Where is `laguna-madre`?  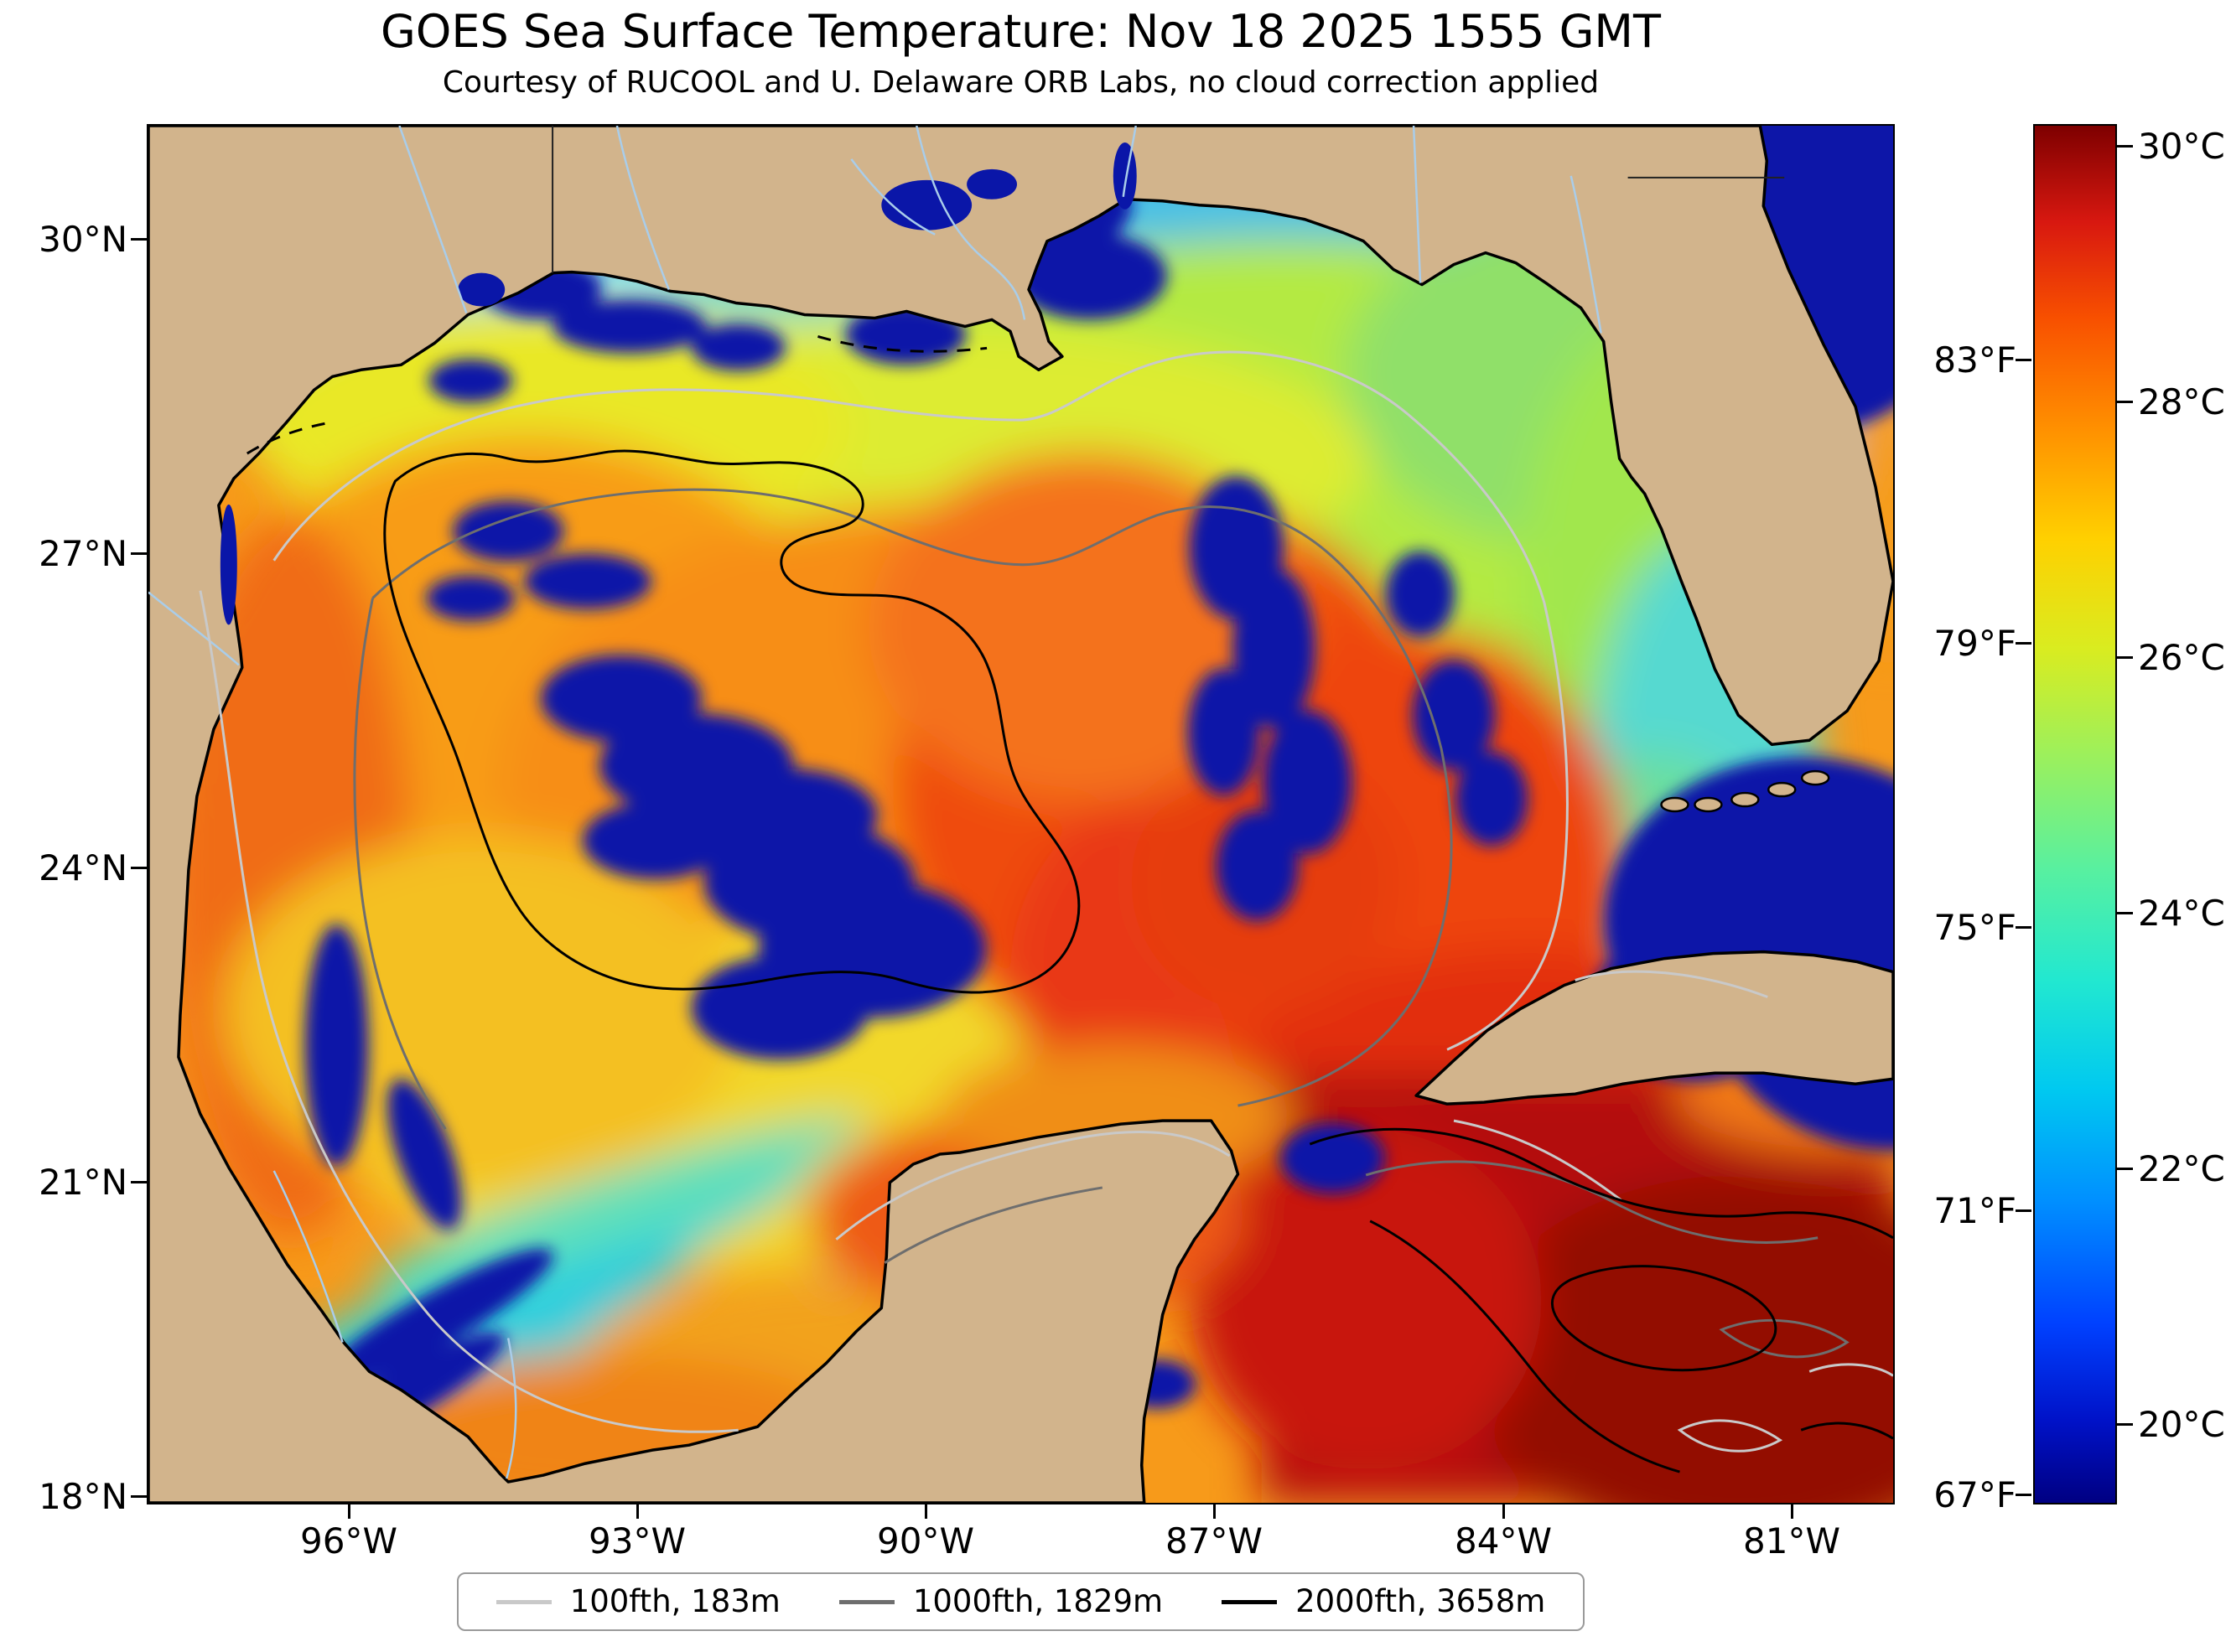 laguna-madre is located at coordinates (228, 564).